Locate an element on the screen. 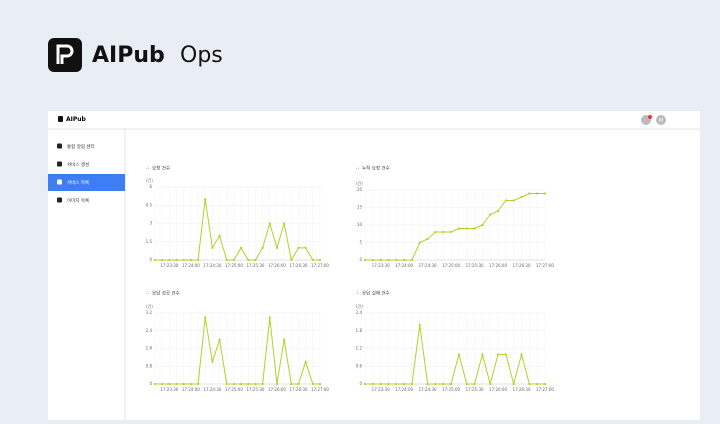 The width and height of the screenshot is (720, 424). y-tick-label: 20 is located at coordinates (360, 189).